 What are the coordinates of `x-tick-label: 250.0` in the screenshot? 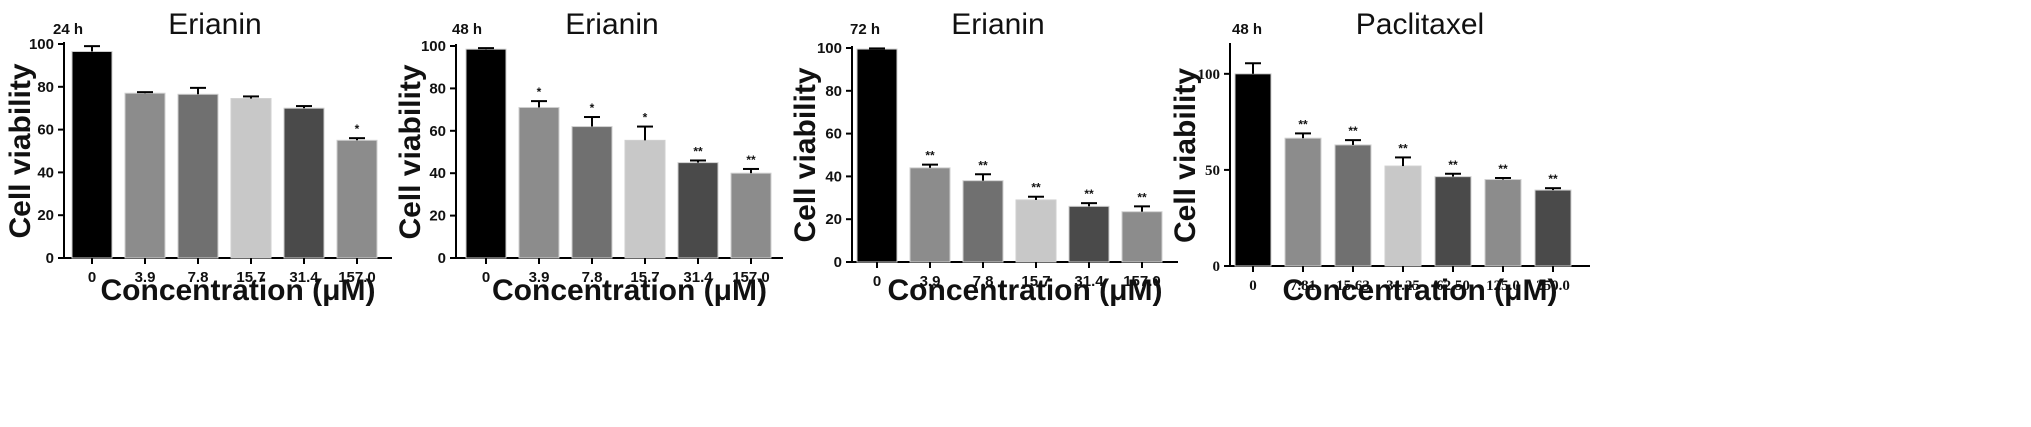 It's located at (1553, 286).